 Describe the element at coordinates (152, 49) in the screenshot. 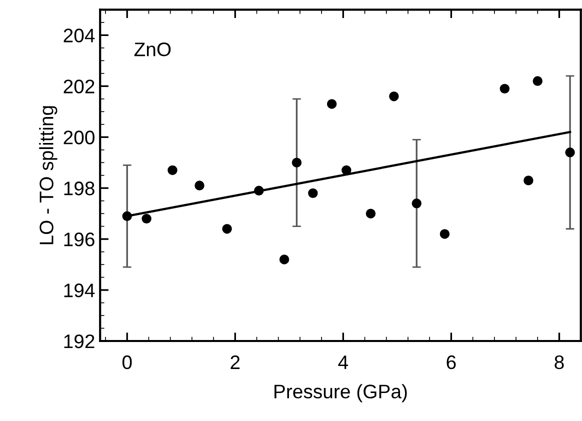

I see `annotation: ZnO` at that location.